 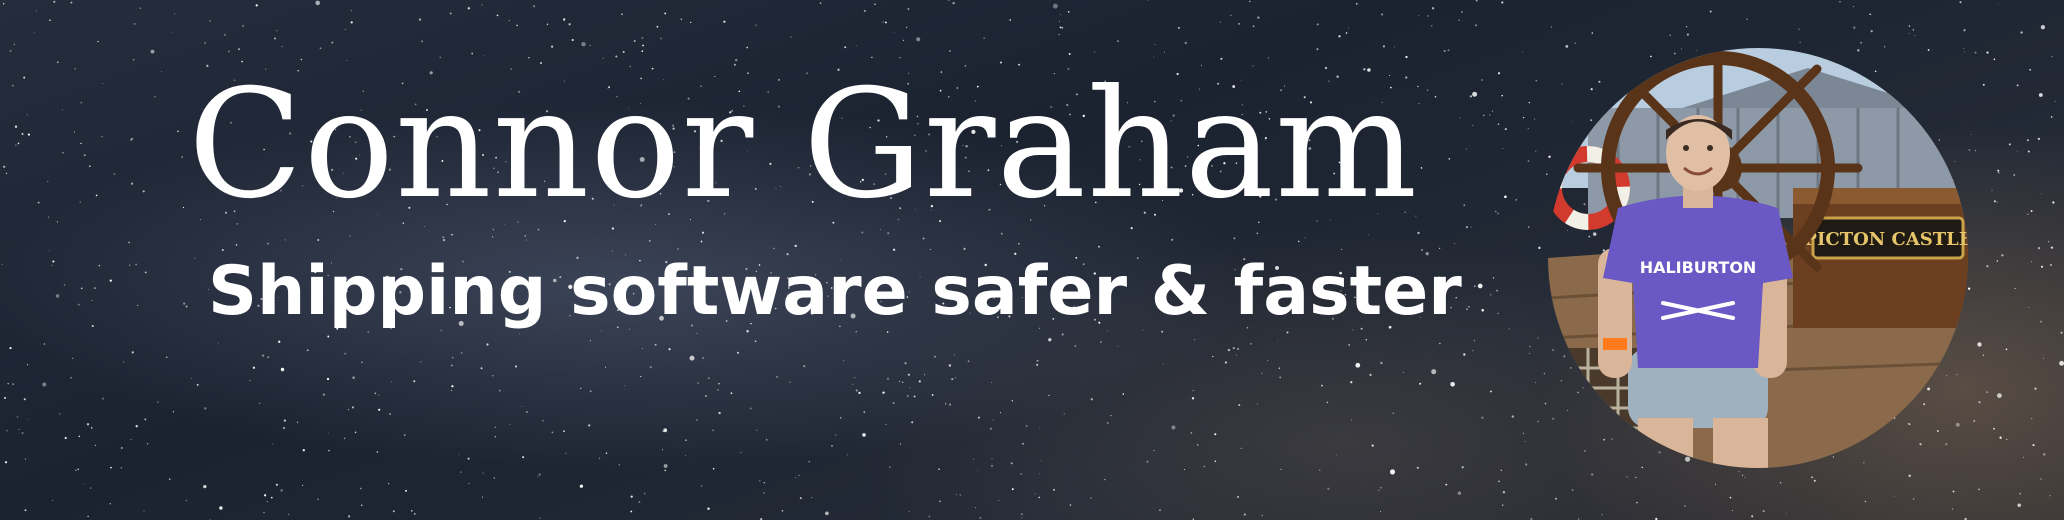 What do you see at coordinates (835, 291) in the screenshot?
I see `profile-tagline: Shipping software safer & faster` at bounding box center [835, 291].